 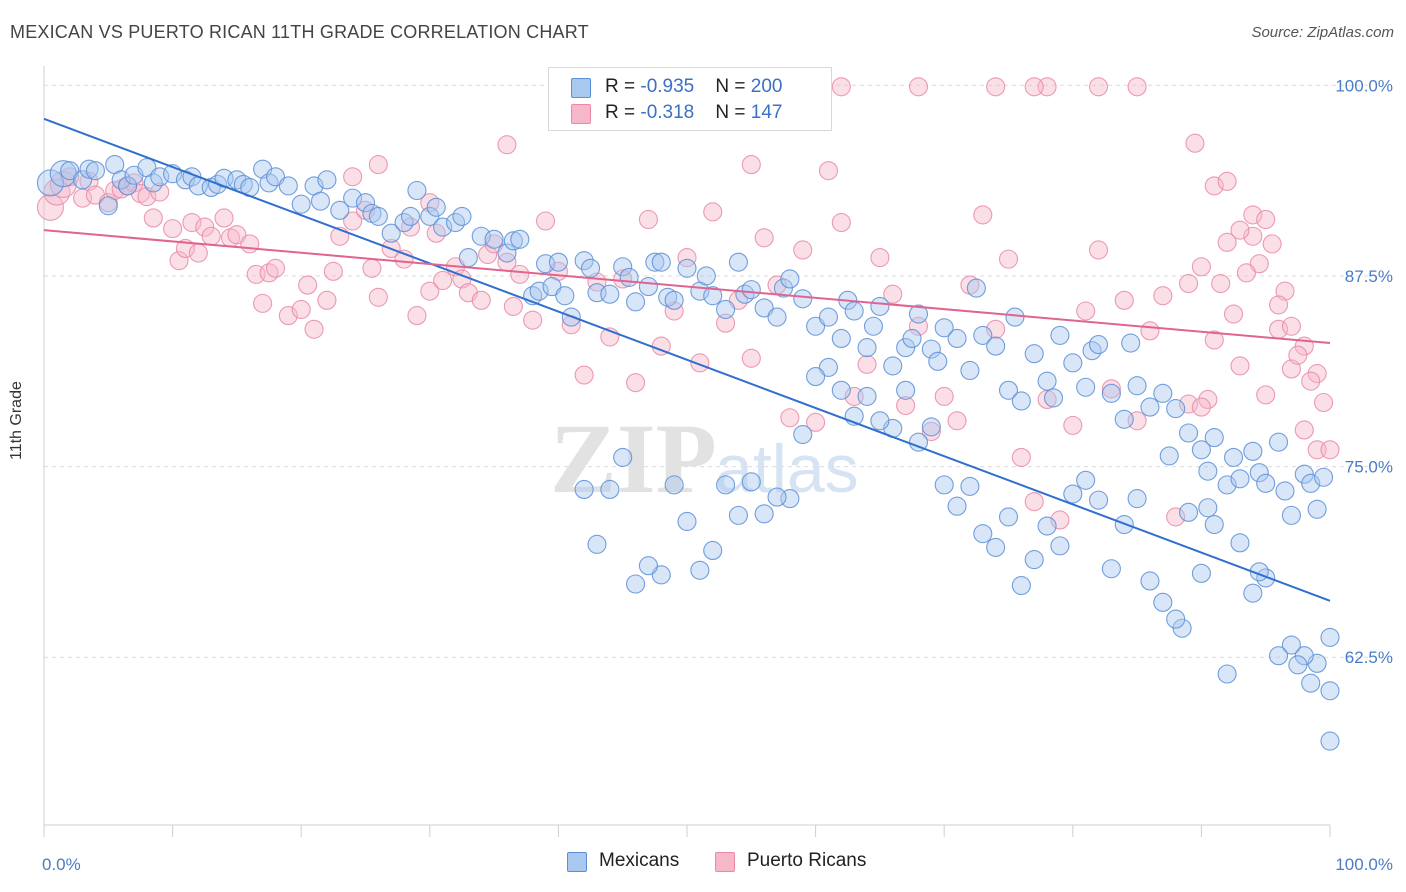 What do you see at coordinates (687, 287) in the screenshot?
I see `puerto-ricans-trend-line` at bounding box center [687, 287].